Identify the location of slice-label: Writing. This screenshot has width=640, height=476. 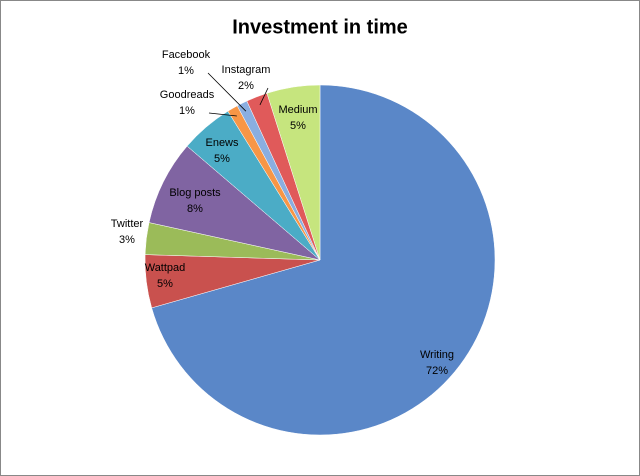
(437, 355).